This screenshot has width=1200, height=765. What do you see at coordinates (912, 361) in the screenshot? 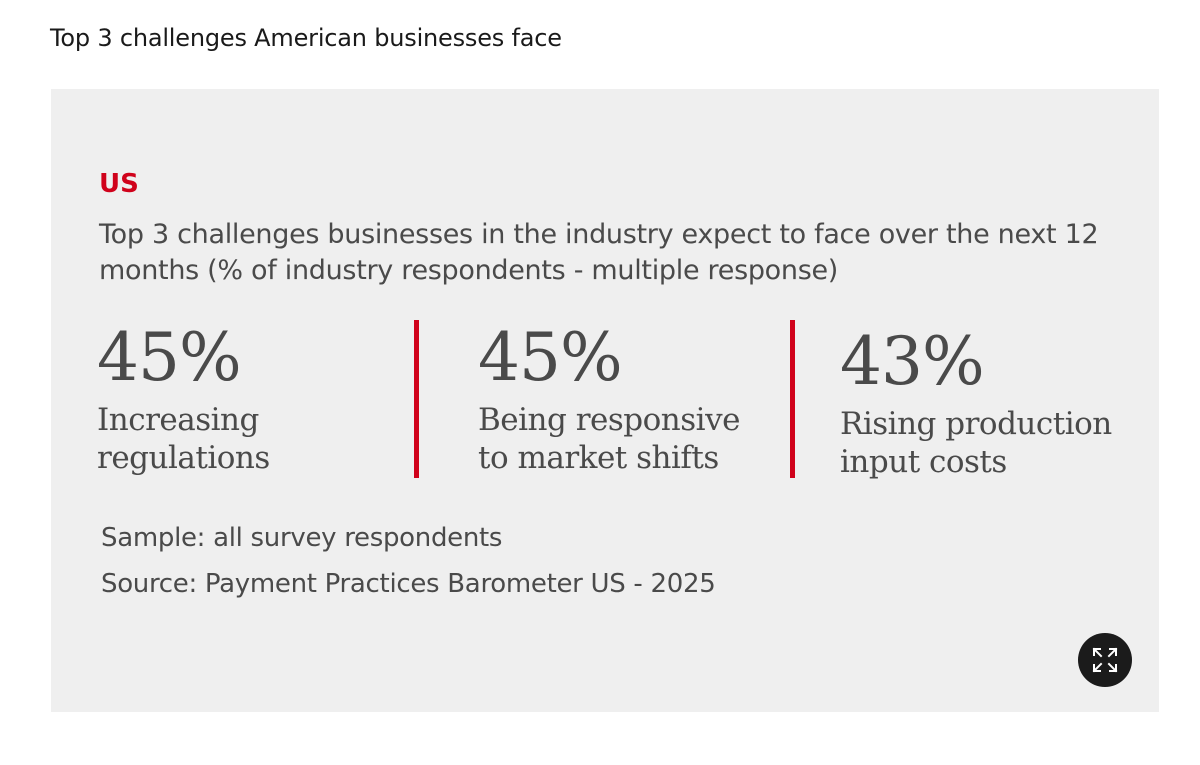
I see `stat-value: 43%` at bounding box center [912, 361].